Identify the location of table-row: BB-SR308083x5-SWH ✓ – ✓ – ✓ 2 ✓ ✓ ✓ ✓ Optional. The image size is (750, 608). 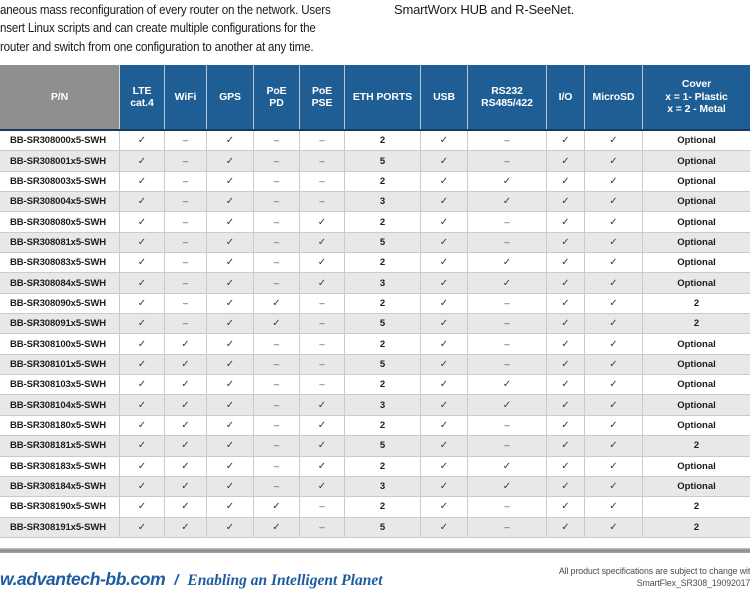
(375, 263).